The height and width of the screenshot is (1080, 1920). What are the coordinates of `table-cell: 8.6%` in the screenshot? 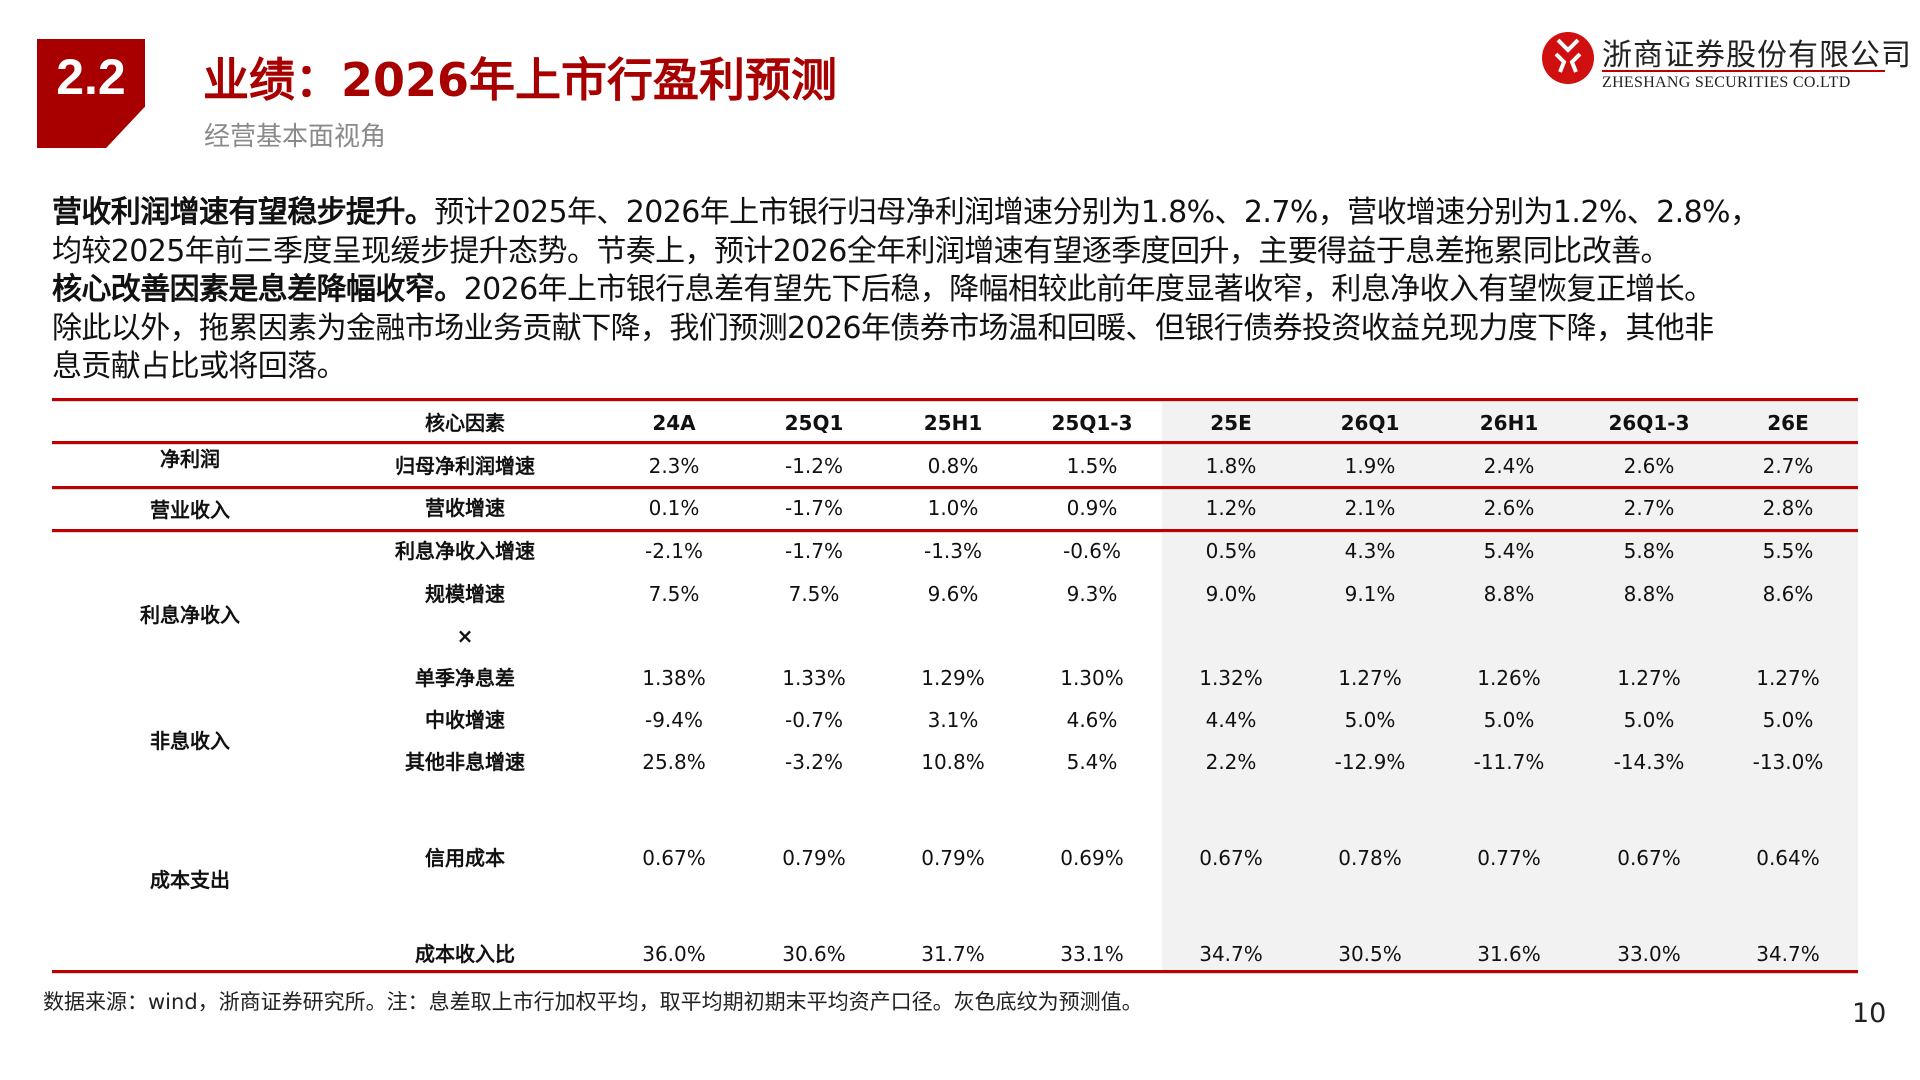 It's located at (1788, 594).